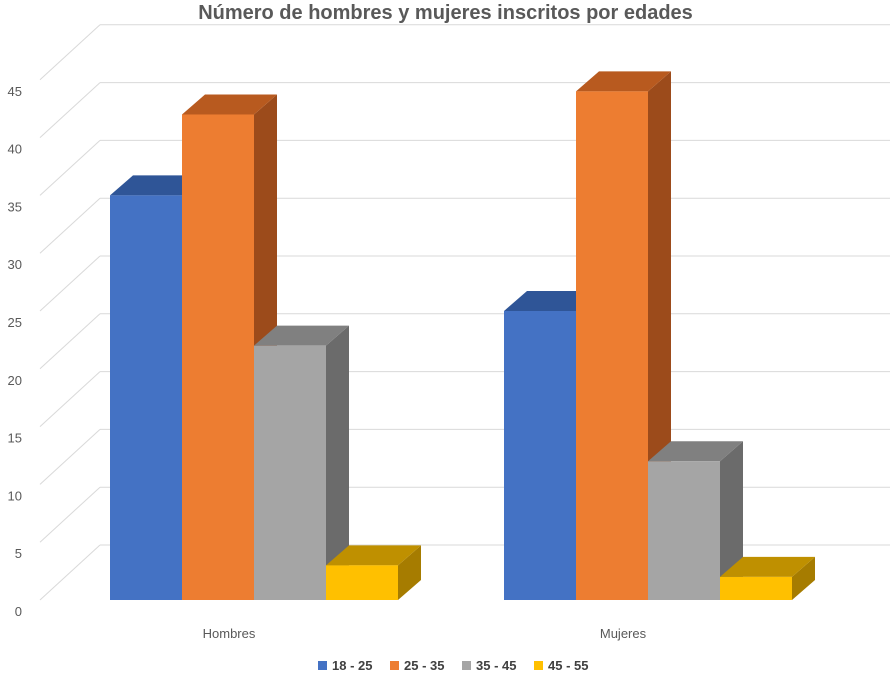  What do you see at coordinates (15, 149) in the screenshot?
I see `y-tick-label: 40` at bounding box center [15, 149].